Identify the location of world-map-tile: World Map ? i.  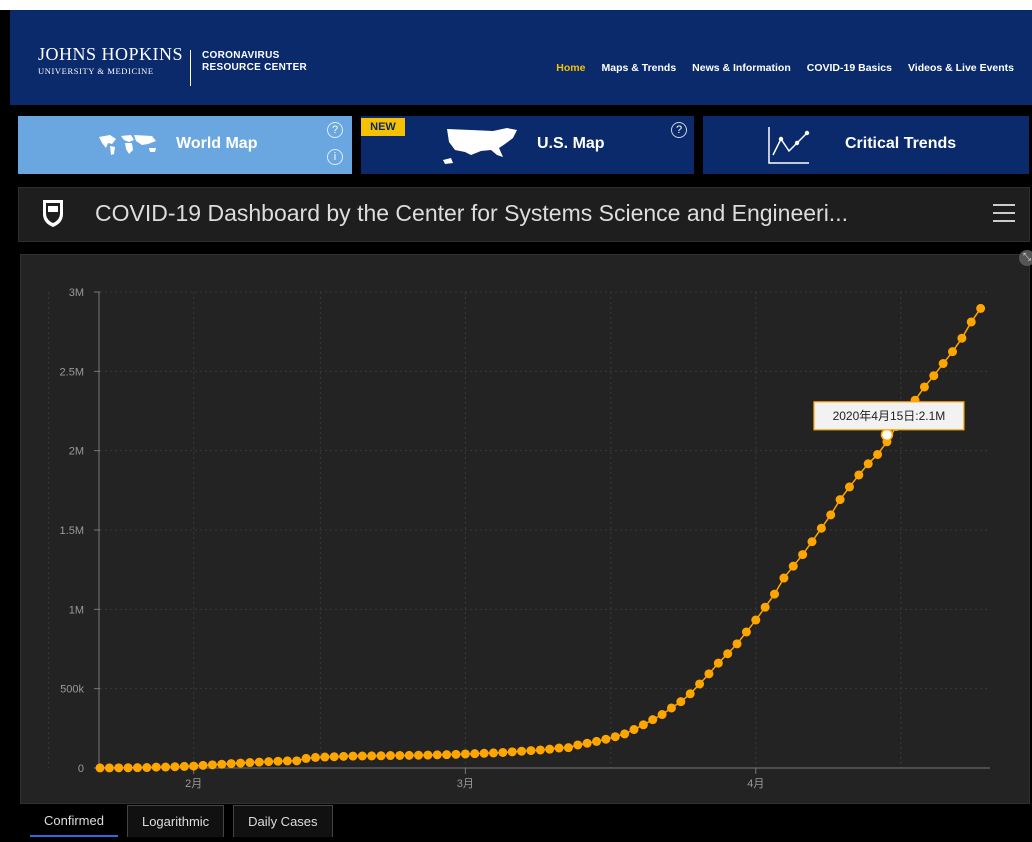
(185, 145).